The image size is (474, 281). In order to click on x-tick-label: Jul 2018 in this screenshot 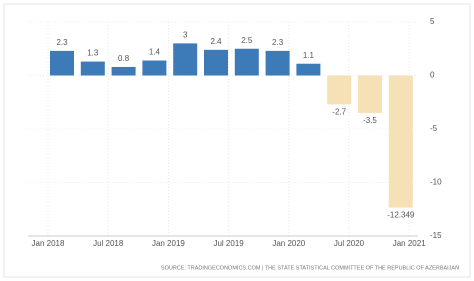, I will do `click(108, 243)`.